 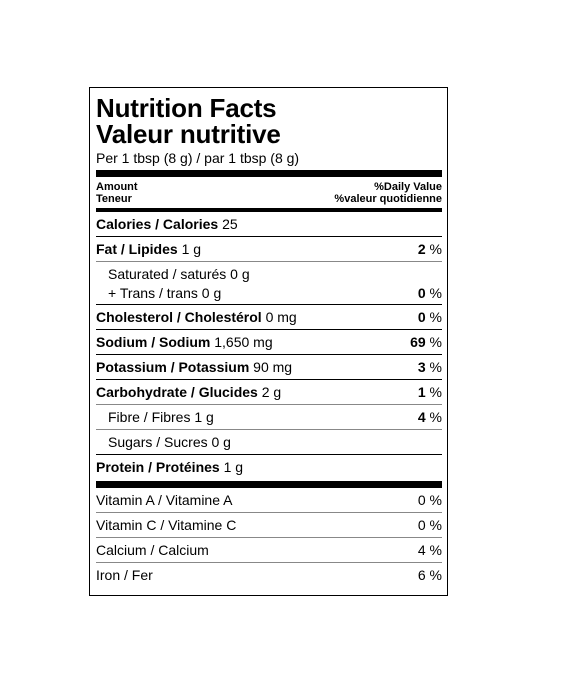 I want to click on carbohydrate-percent: 1, so click(x=421, y=392).